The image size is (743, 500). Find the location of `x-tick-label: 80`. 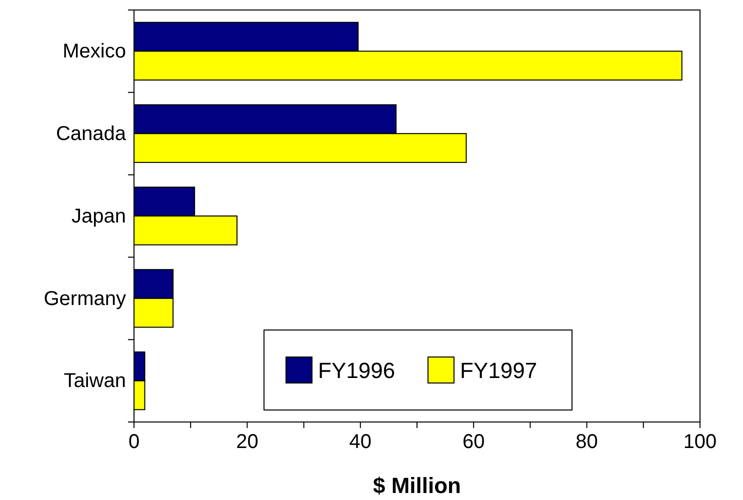

x-tick-label: 80 is located at coordinates (587, 442).